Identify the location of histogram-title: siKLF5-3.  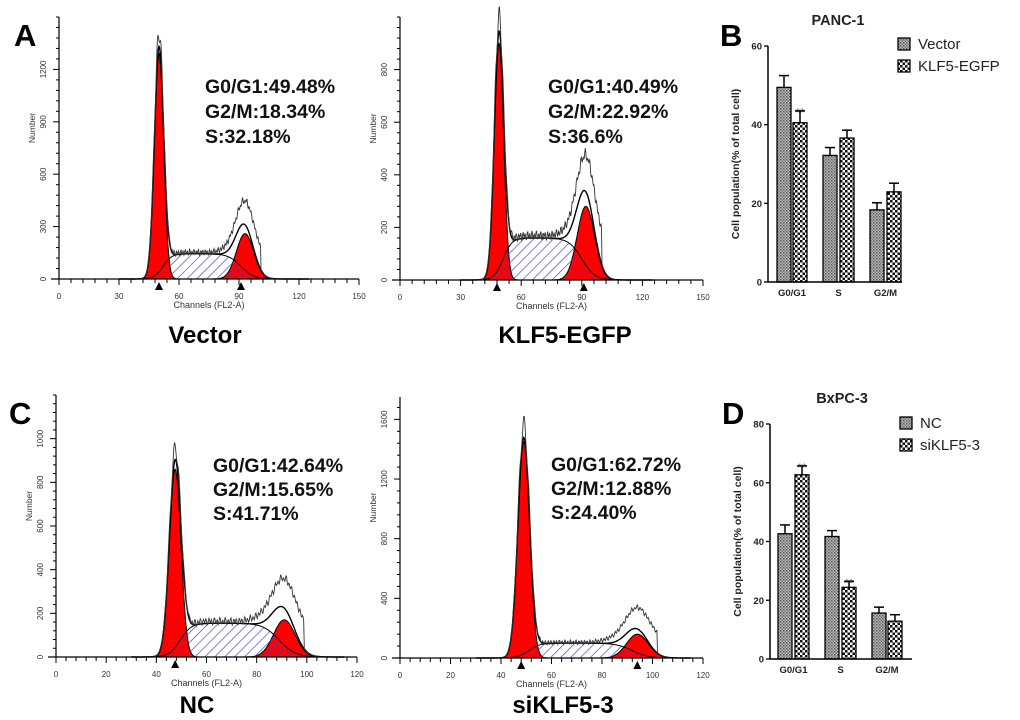
(562, 705).